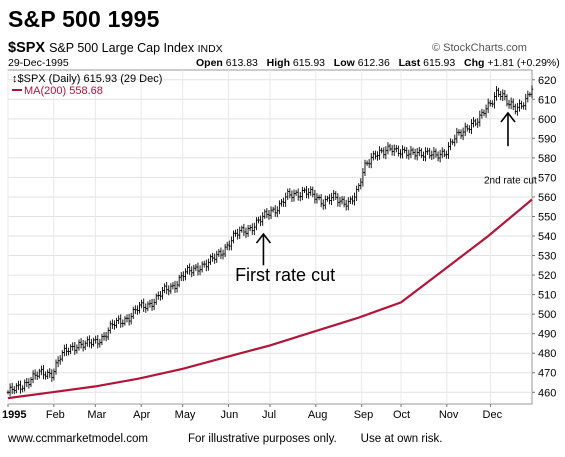  Describe the element at coordinates (185, 415) in the screenshot. I see `x-tick-label: May` at that location.